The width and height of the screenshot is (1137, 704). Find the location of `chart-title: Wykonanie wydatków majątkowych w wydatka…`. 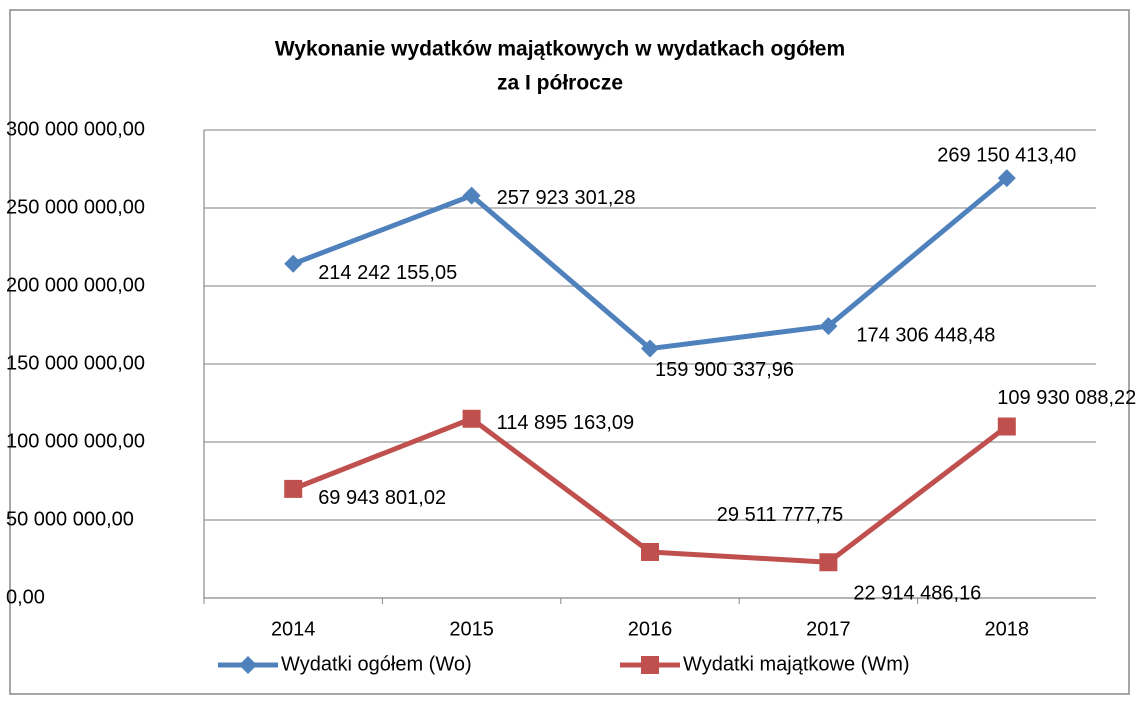

chart-title: Wykonanie wydatków majątkowych w wydatka… is located at coordinates (560, 49).